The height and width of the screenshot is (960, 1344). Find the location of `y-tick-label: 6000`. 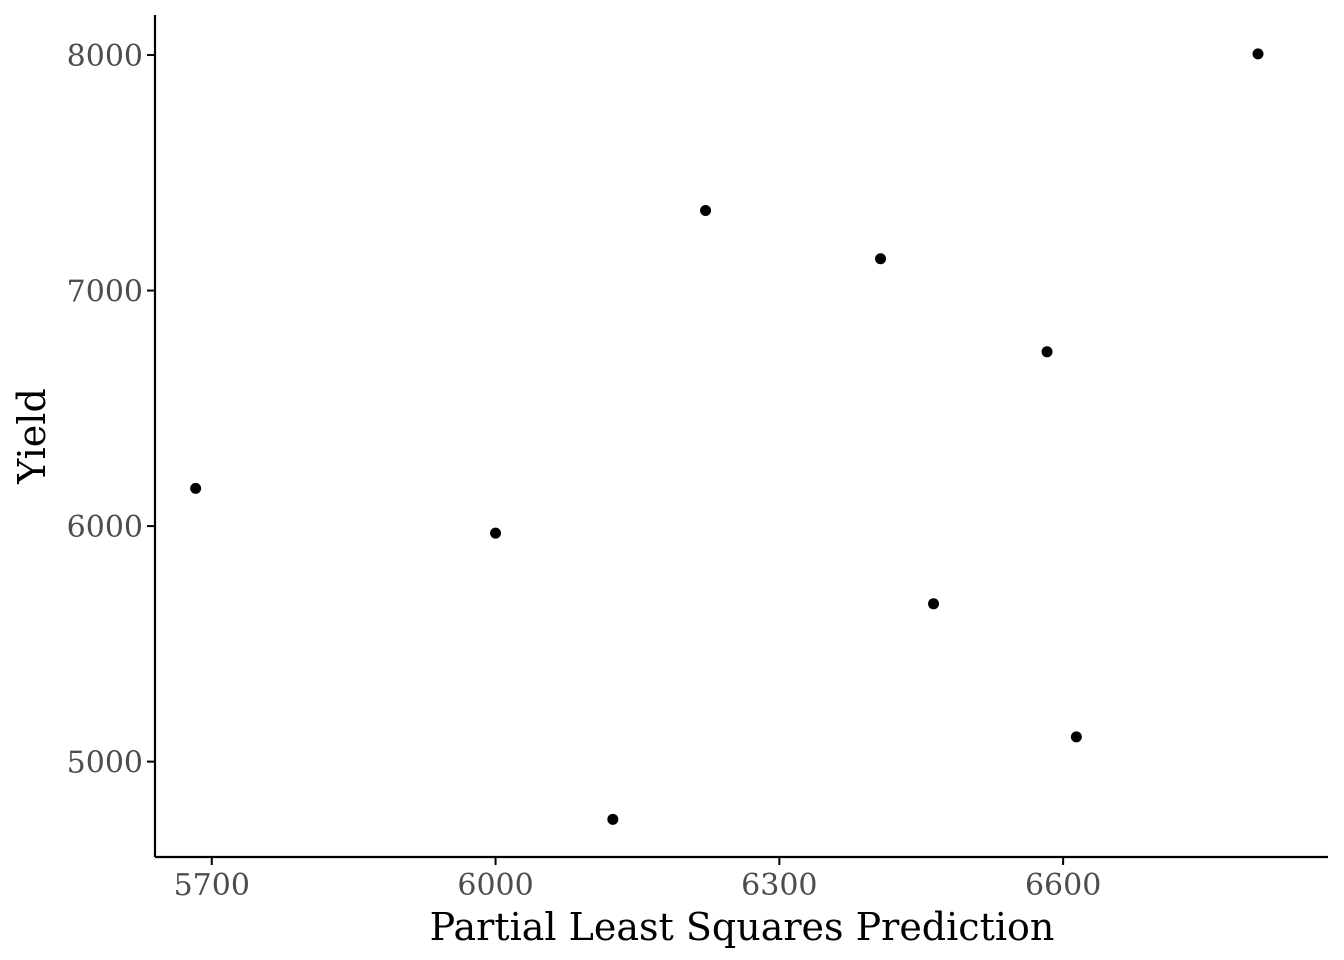

y-tick-label: 6000 is located at coordinates (105, 527).